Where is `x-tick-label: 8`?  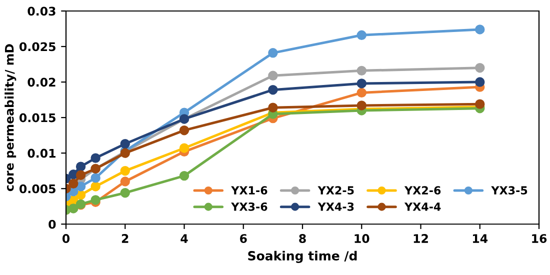
x-tick-label: 8 is located at coordinates (302, 238).